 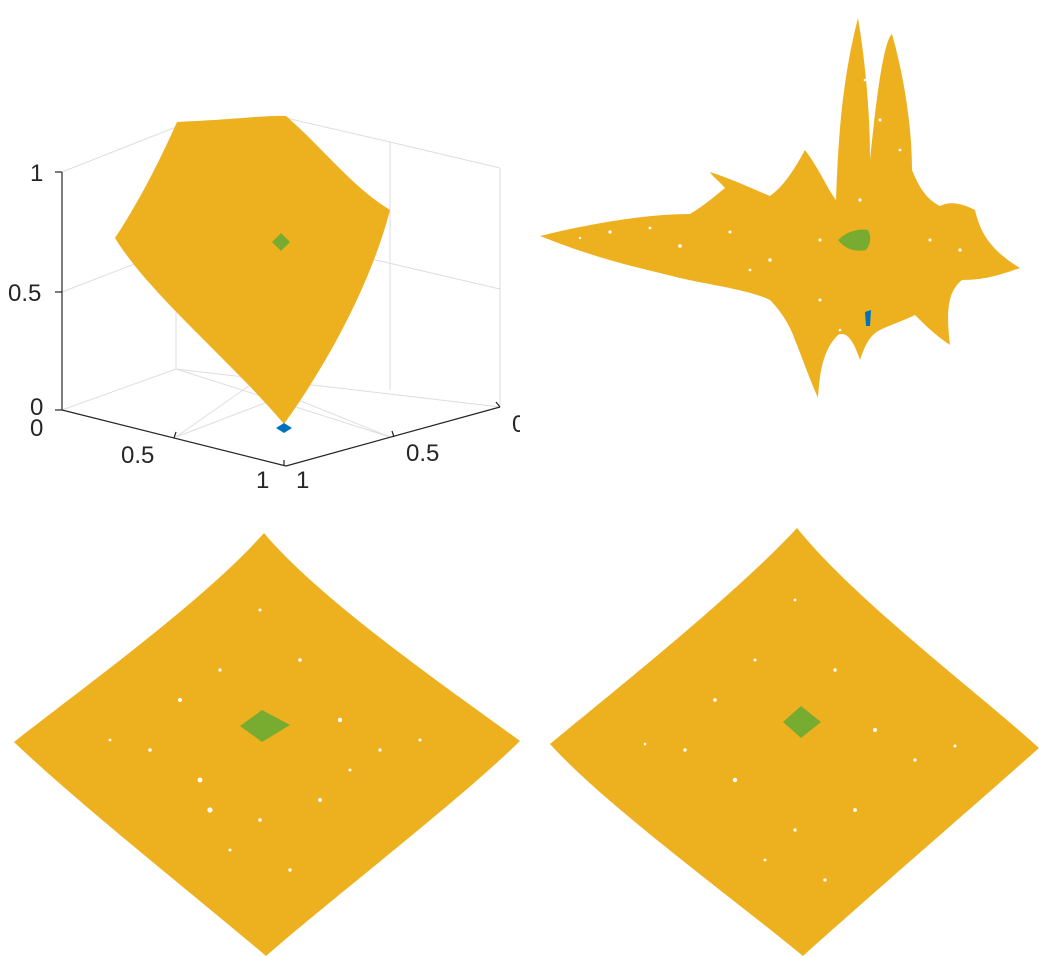 What do you see at coordinates (302, 480) in the screenshot?
I see `y-tick-1: 1` at bounding box center [302, 480].